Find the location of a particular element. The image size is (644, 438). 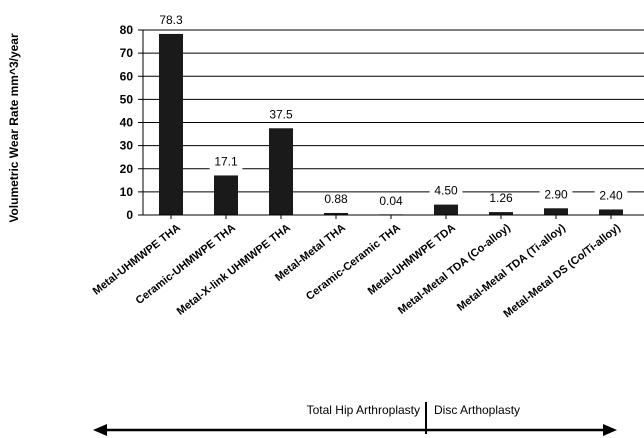

x-category-label-4: Ceramic-Ceramic THA is located at coordinates (353, 262).